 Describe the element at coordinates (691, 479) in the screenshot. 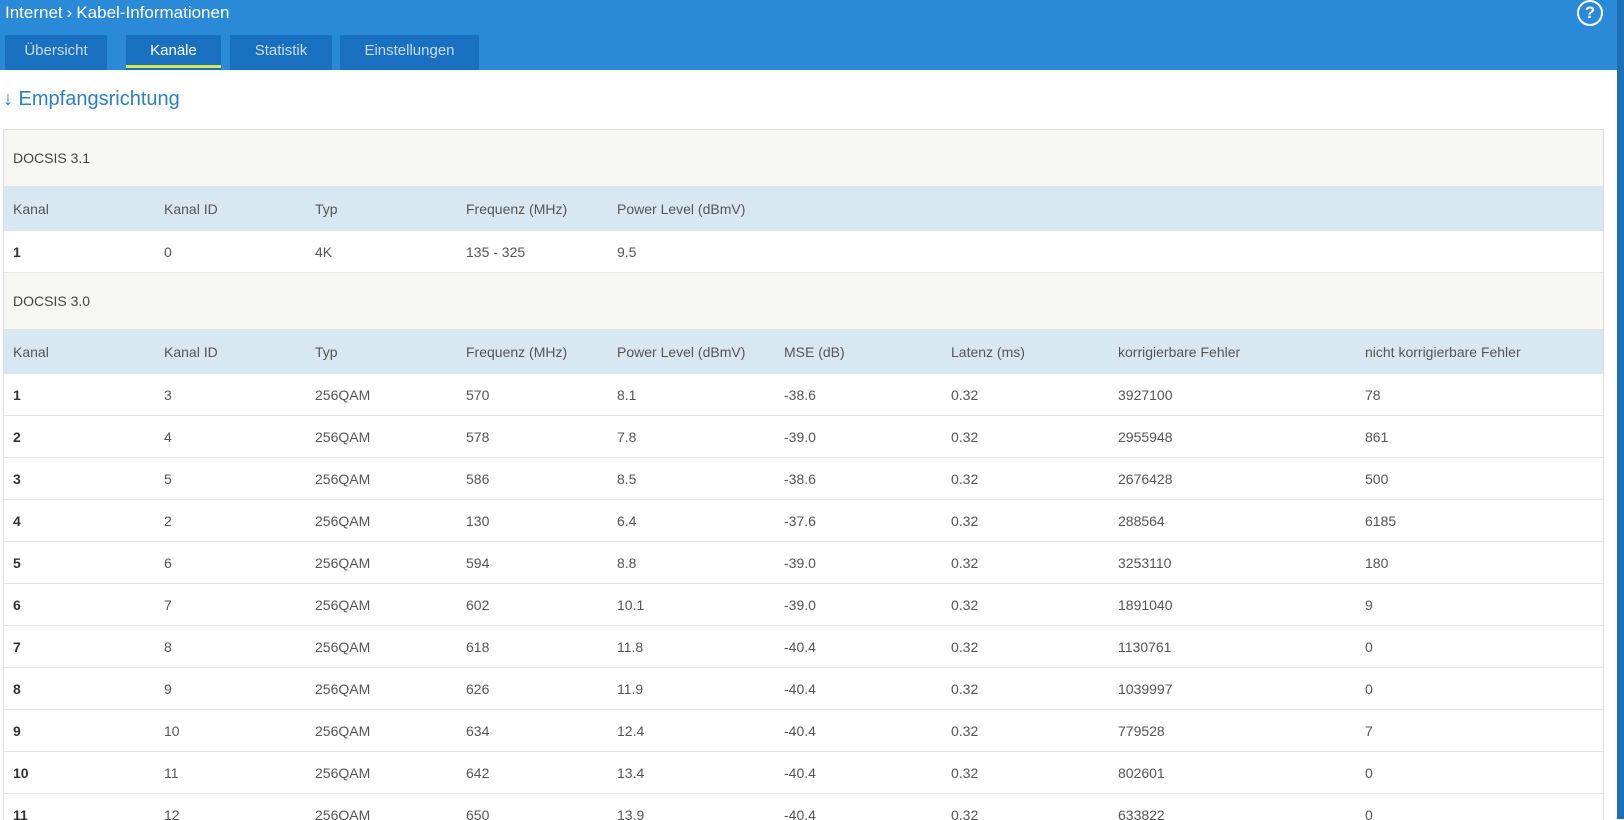

I see `table-cell: 8.5` at that location.